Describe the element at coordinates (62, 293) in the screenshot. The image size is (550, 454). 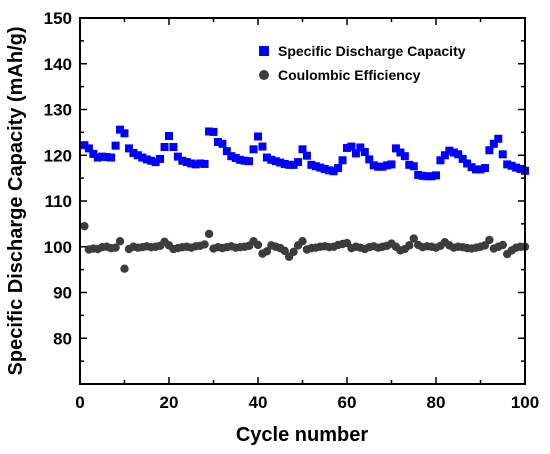
I see `y-tick-label: 90` at that location.